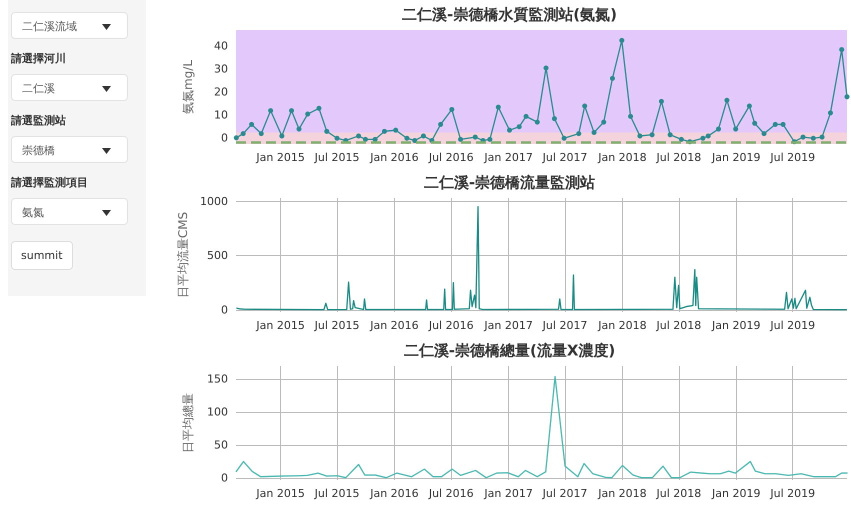 The image size is (851, 512). Describe the element at coordinates (214, 201) in the screenshot. I see `y-tick-label: 1000` at that location.